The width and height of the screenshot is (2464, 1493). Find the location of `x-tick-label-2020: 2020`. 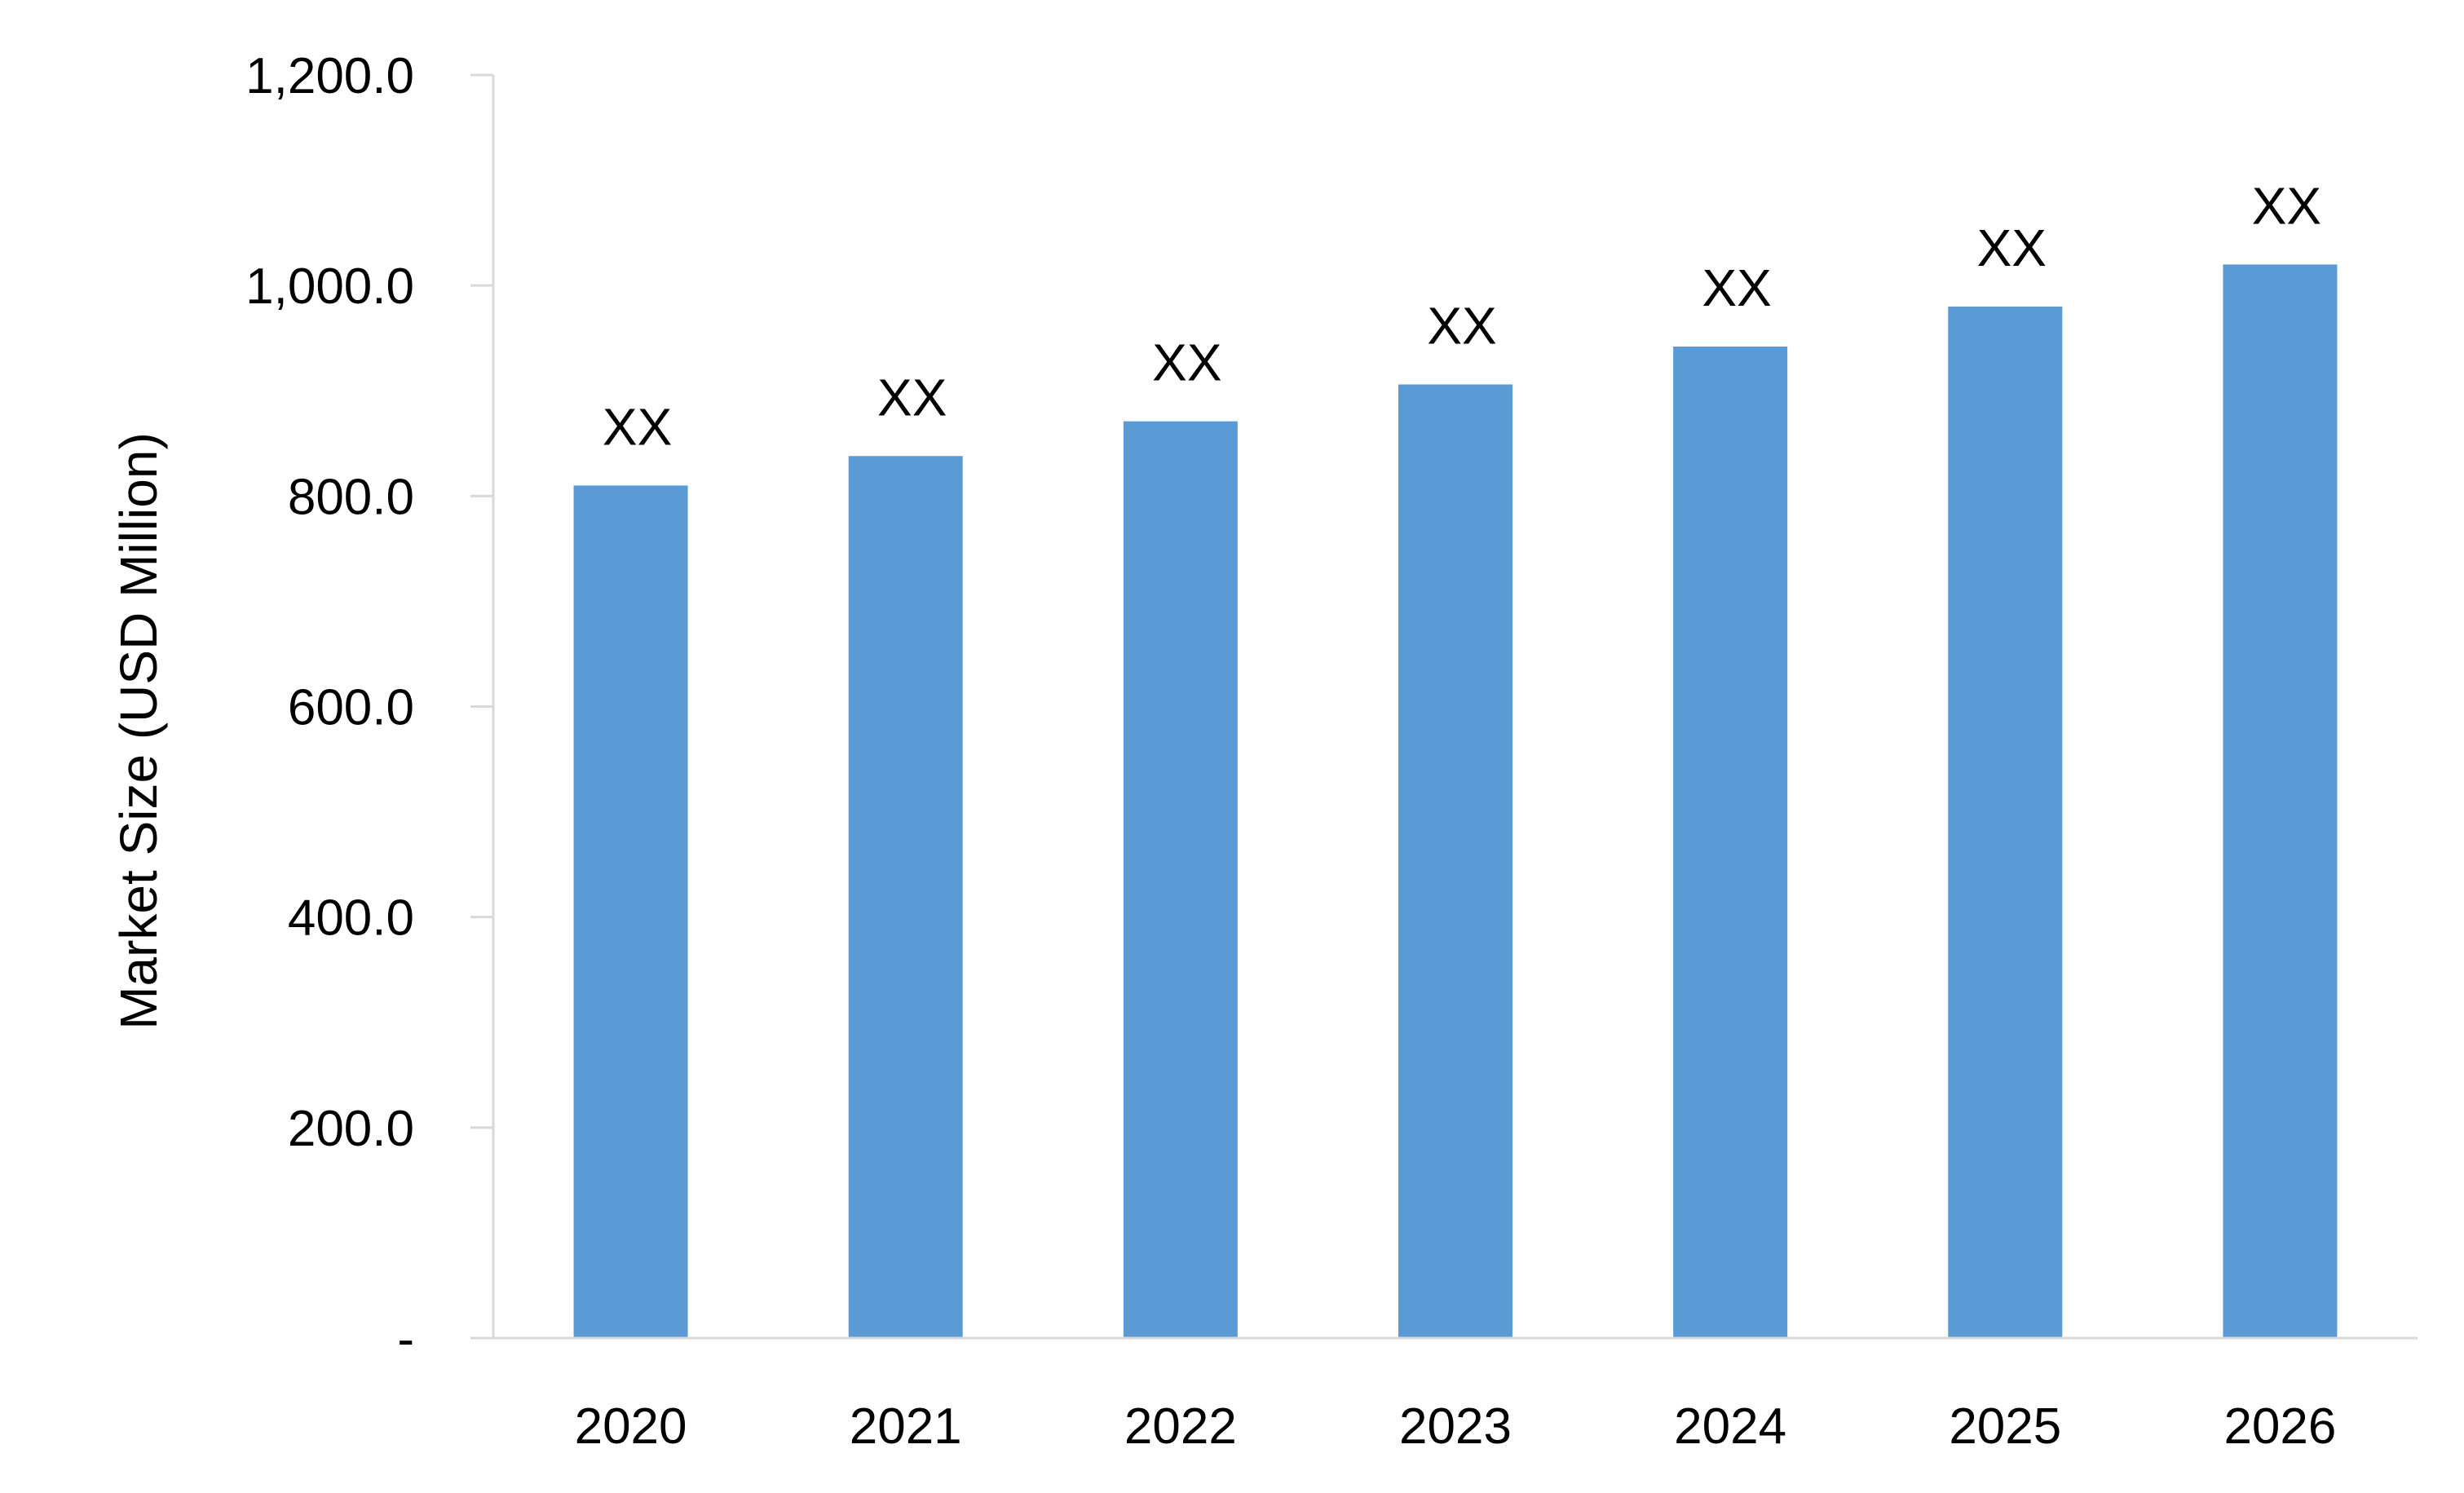

x-tick-label-2020: 2020 is located at coordinates (631, 1426).